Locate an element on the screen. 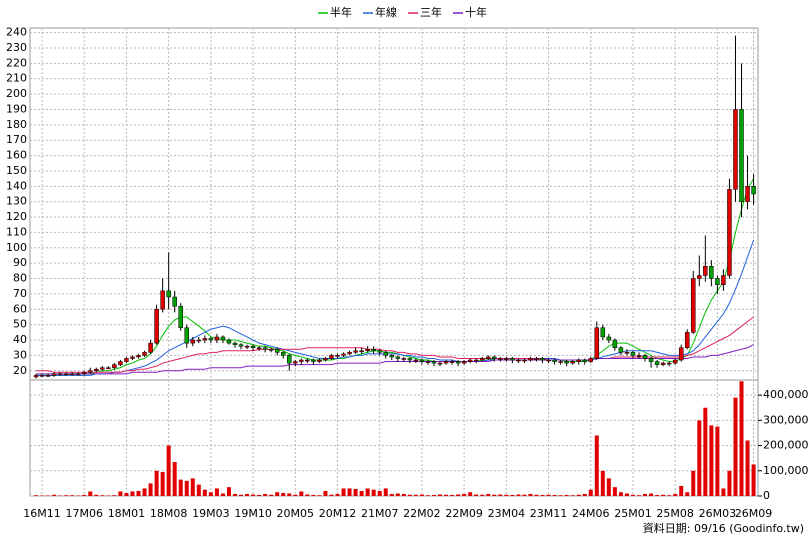 The width and height of the screenshot is (808, 540). legend-label: 十年 is located at coordinates (476, 12).